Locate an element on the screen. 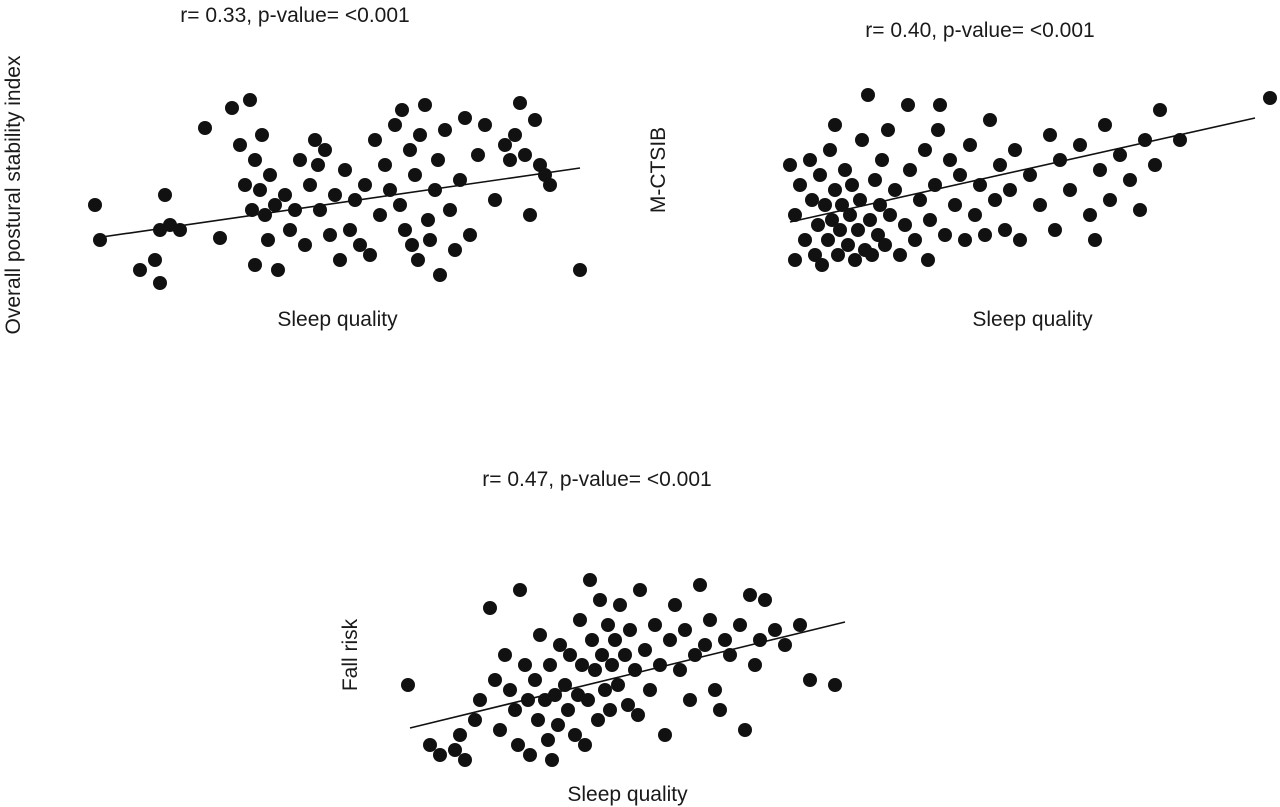  y-axis-label-opsi: Overall postural stability index is located at coordinates (13, 195).